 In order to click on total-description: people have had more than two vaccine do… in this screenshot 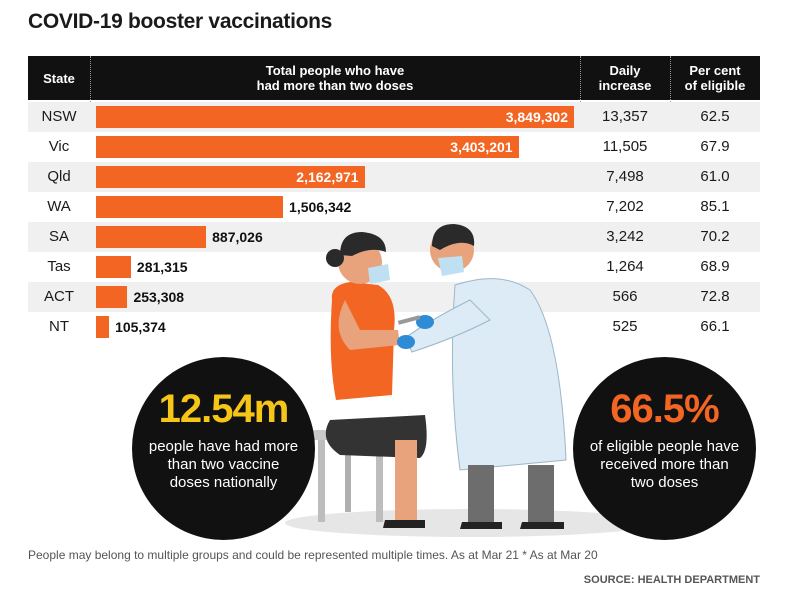, I will do `click(223, 464)`.